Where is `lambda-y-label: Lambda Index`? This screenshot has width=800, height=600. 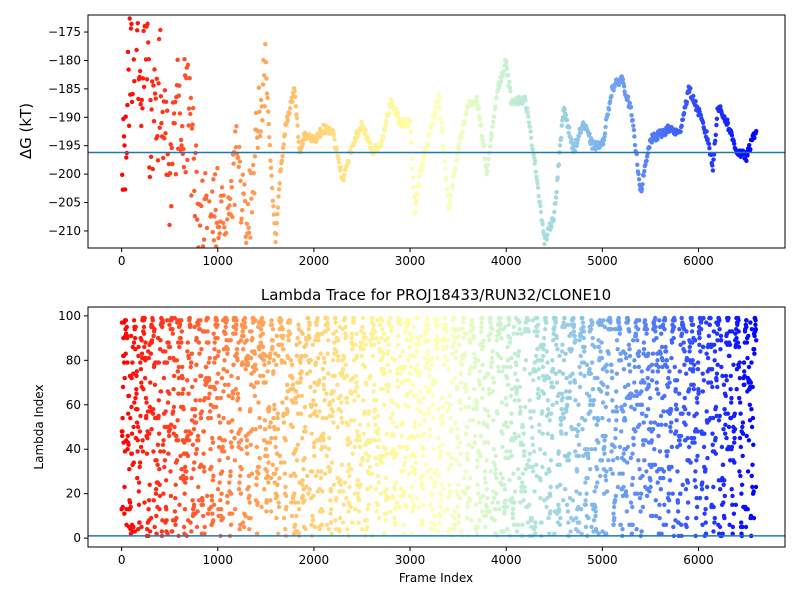
lambda-y-label: Lambda Index is located at coordinates (39, 426).